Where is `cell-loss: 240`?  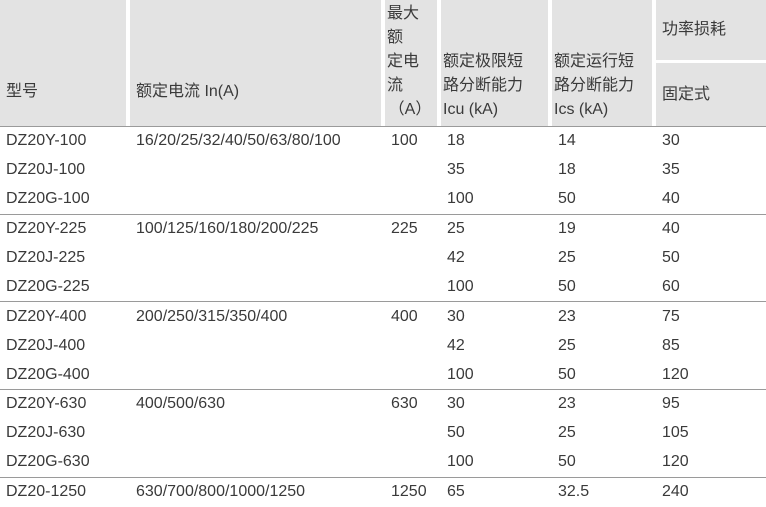 cell-loss: 240 is located at coordinates (711, 491).